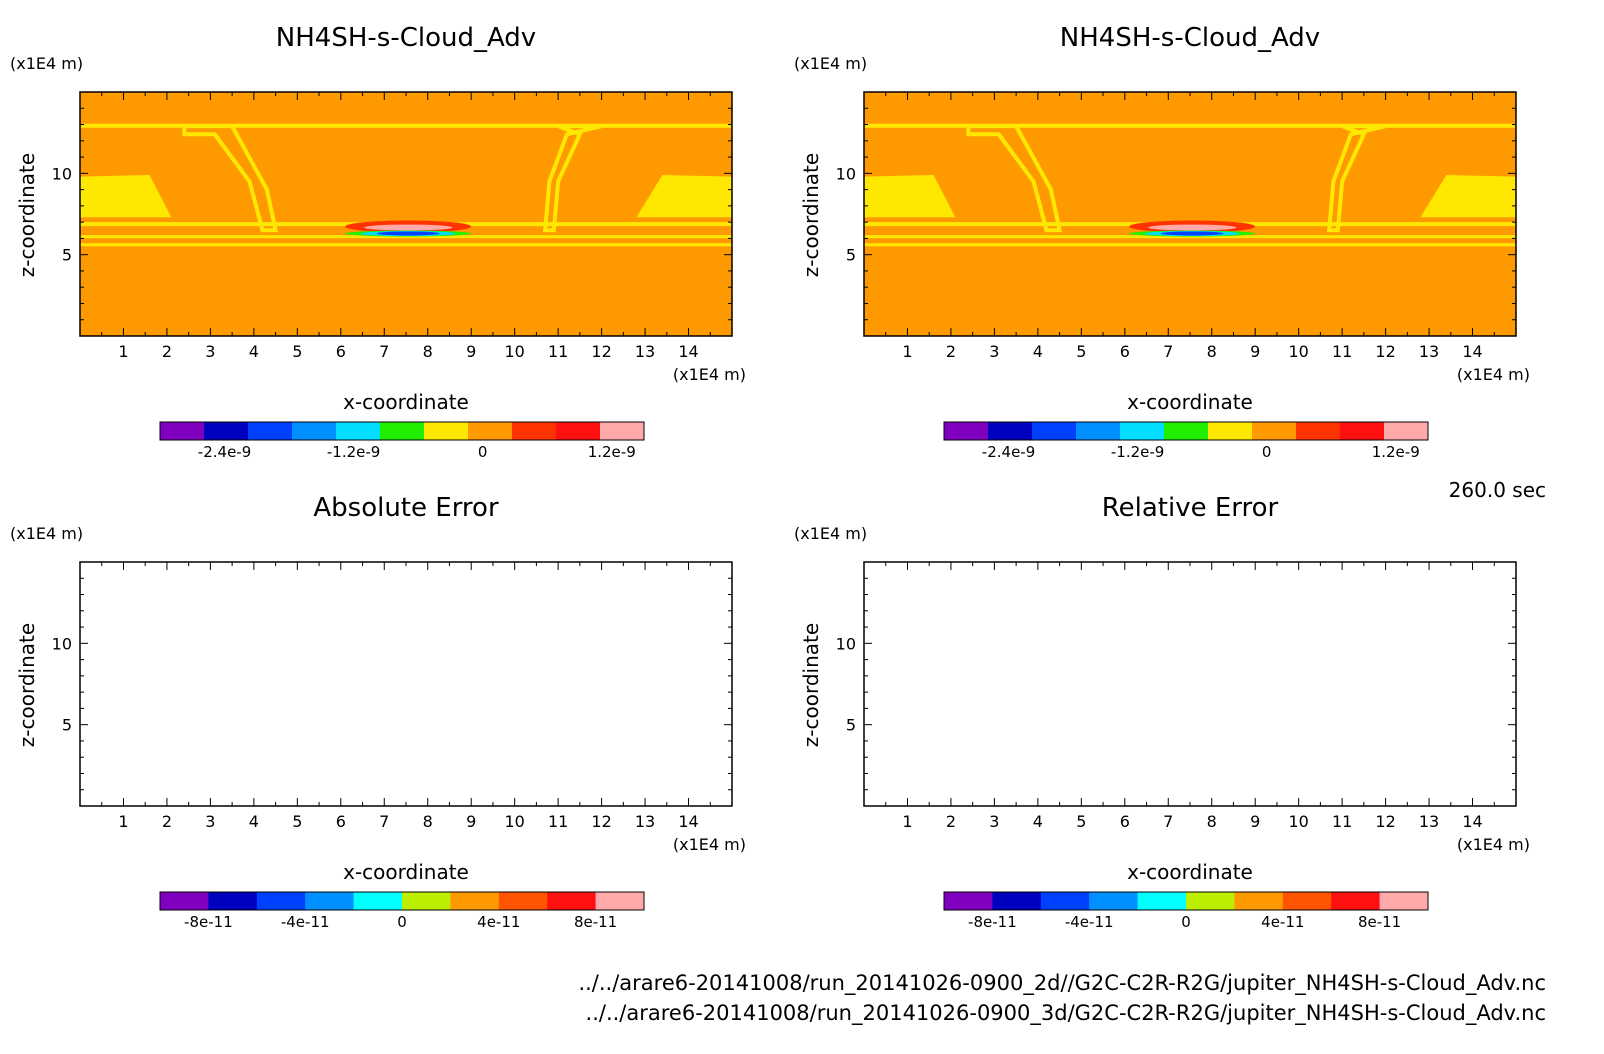  What do you see at coordinates (1267, 452) in the screenshot?
I see `colorbar-tick-label: 0` at bounding box center [1267, 452].